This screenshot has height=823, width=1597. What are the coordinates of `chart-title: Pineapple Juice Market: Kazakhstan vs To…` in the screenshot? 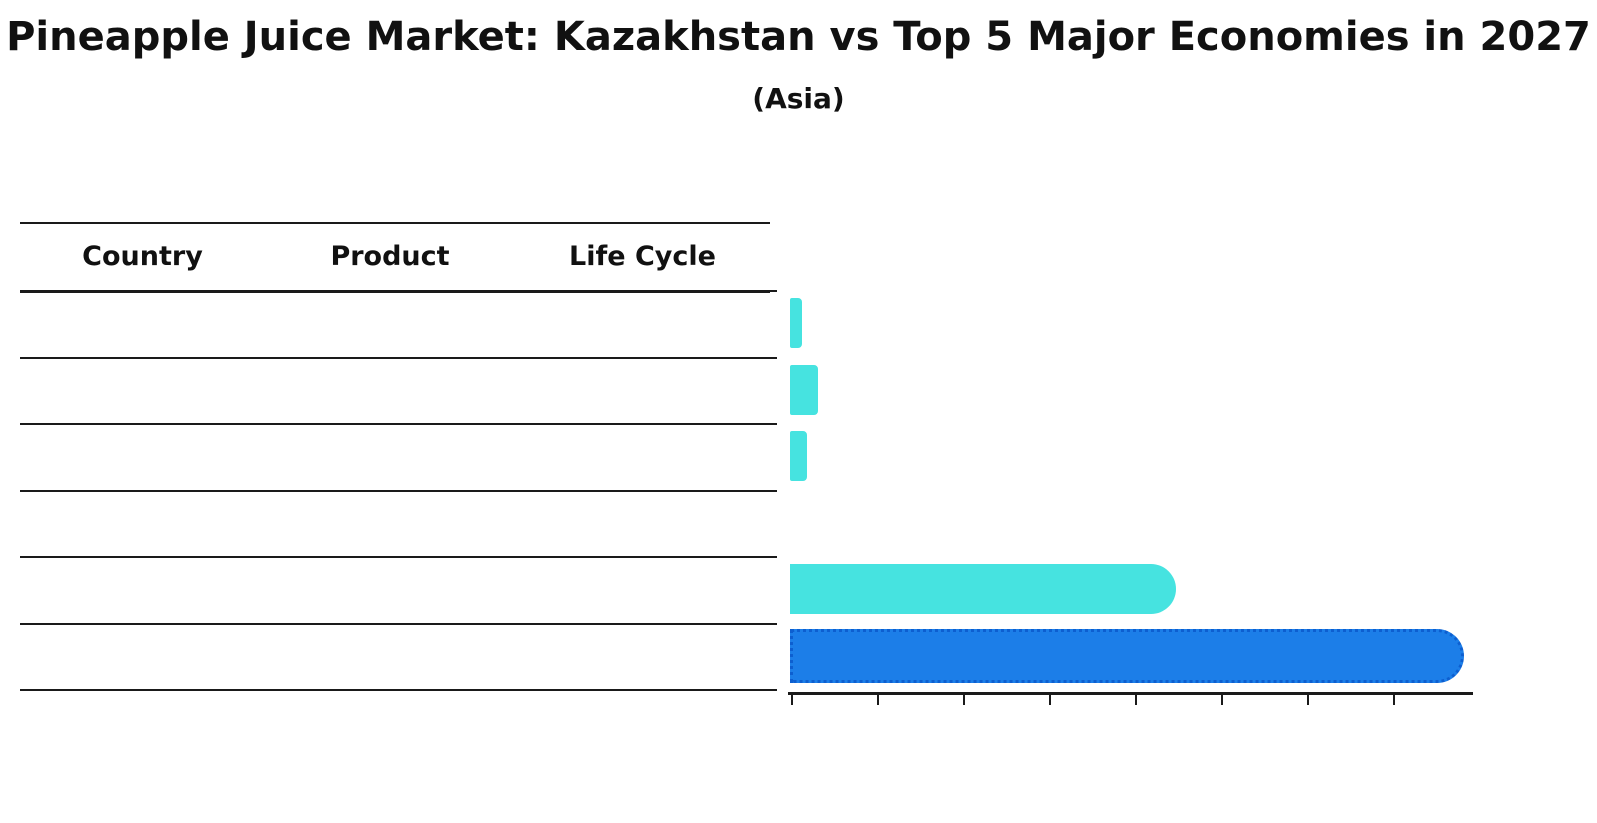 It's located at (798, 37).